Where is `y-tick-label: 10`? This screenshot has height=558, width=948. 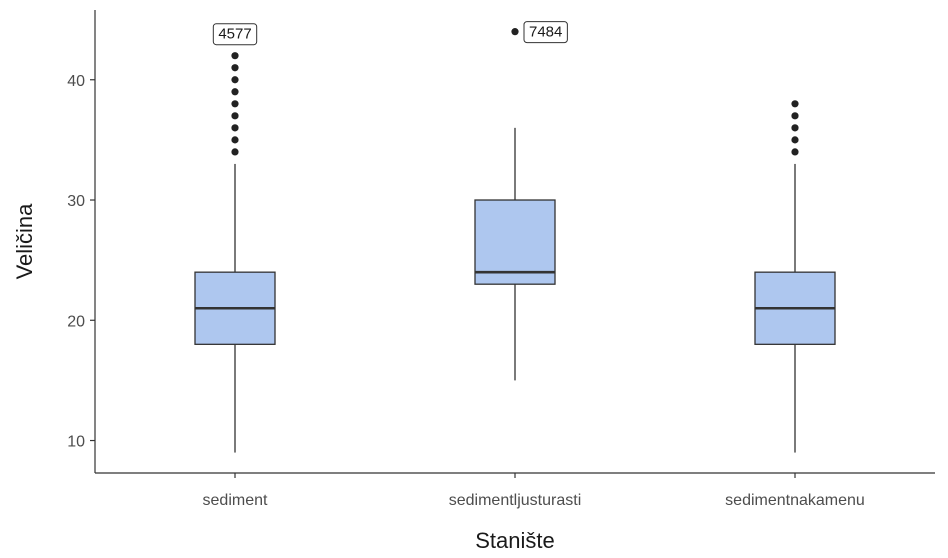 y-tick-label: 10 is located at coordinates (76, 442).